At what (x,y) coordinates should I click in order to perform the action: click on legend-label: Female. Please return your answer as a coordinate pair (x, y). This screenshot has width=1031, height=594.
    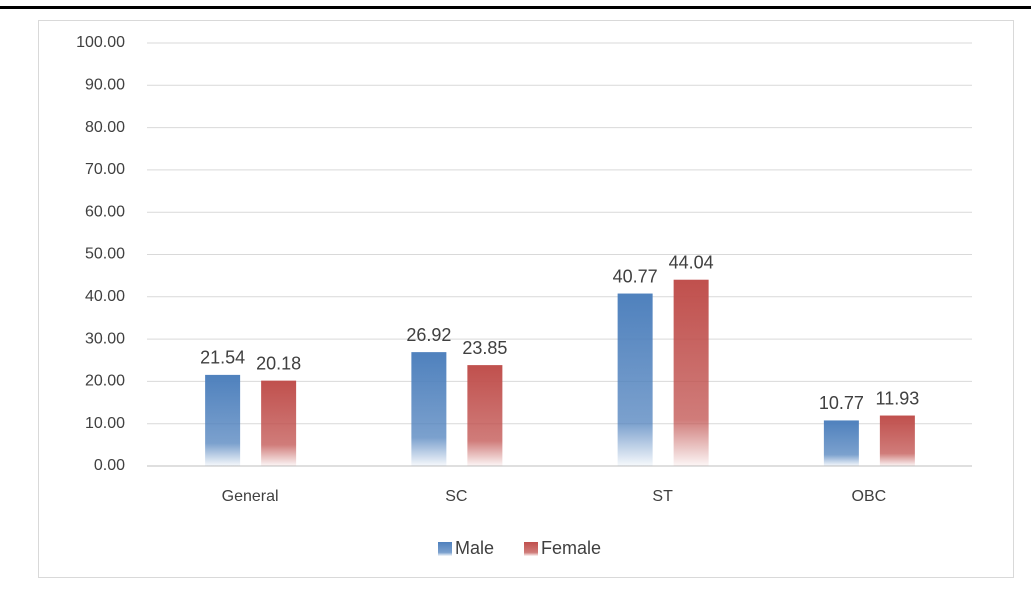
    Looking at the image, I should click on (571, 548).